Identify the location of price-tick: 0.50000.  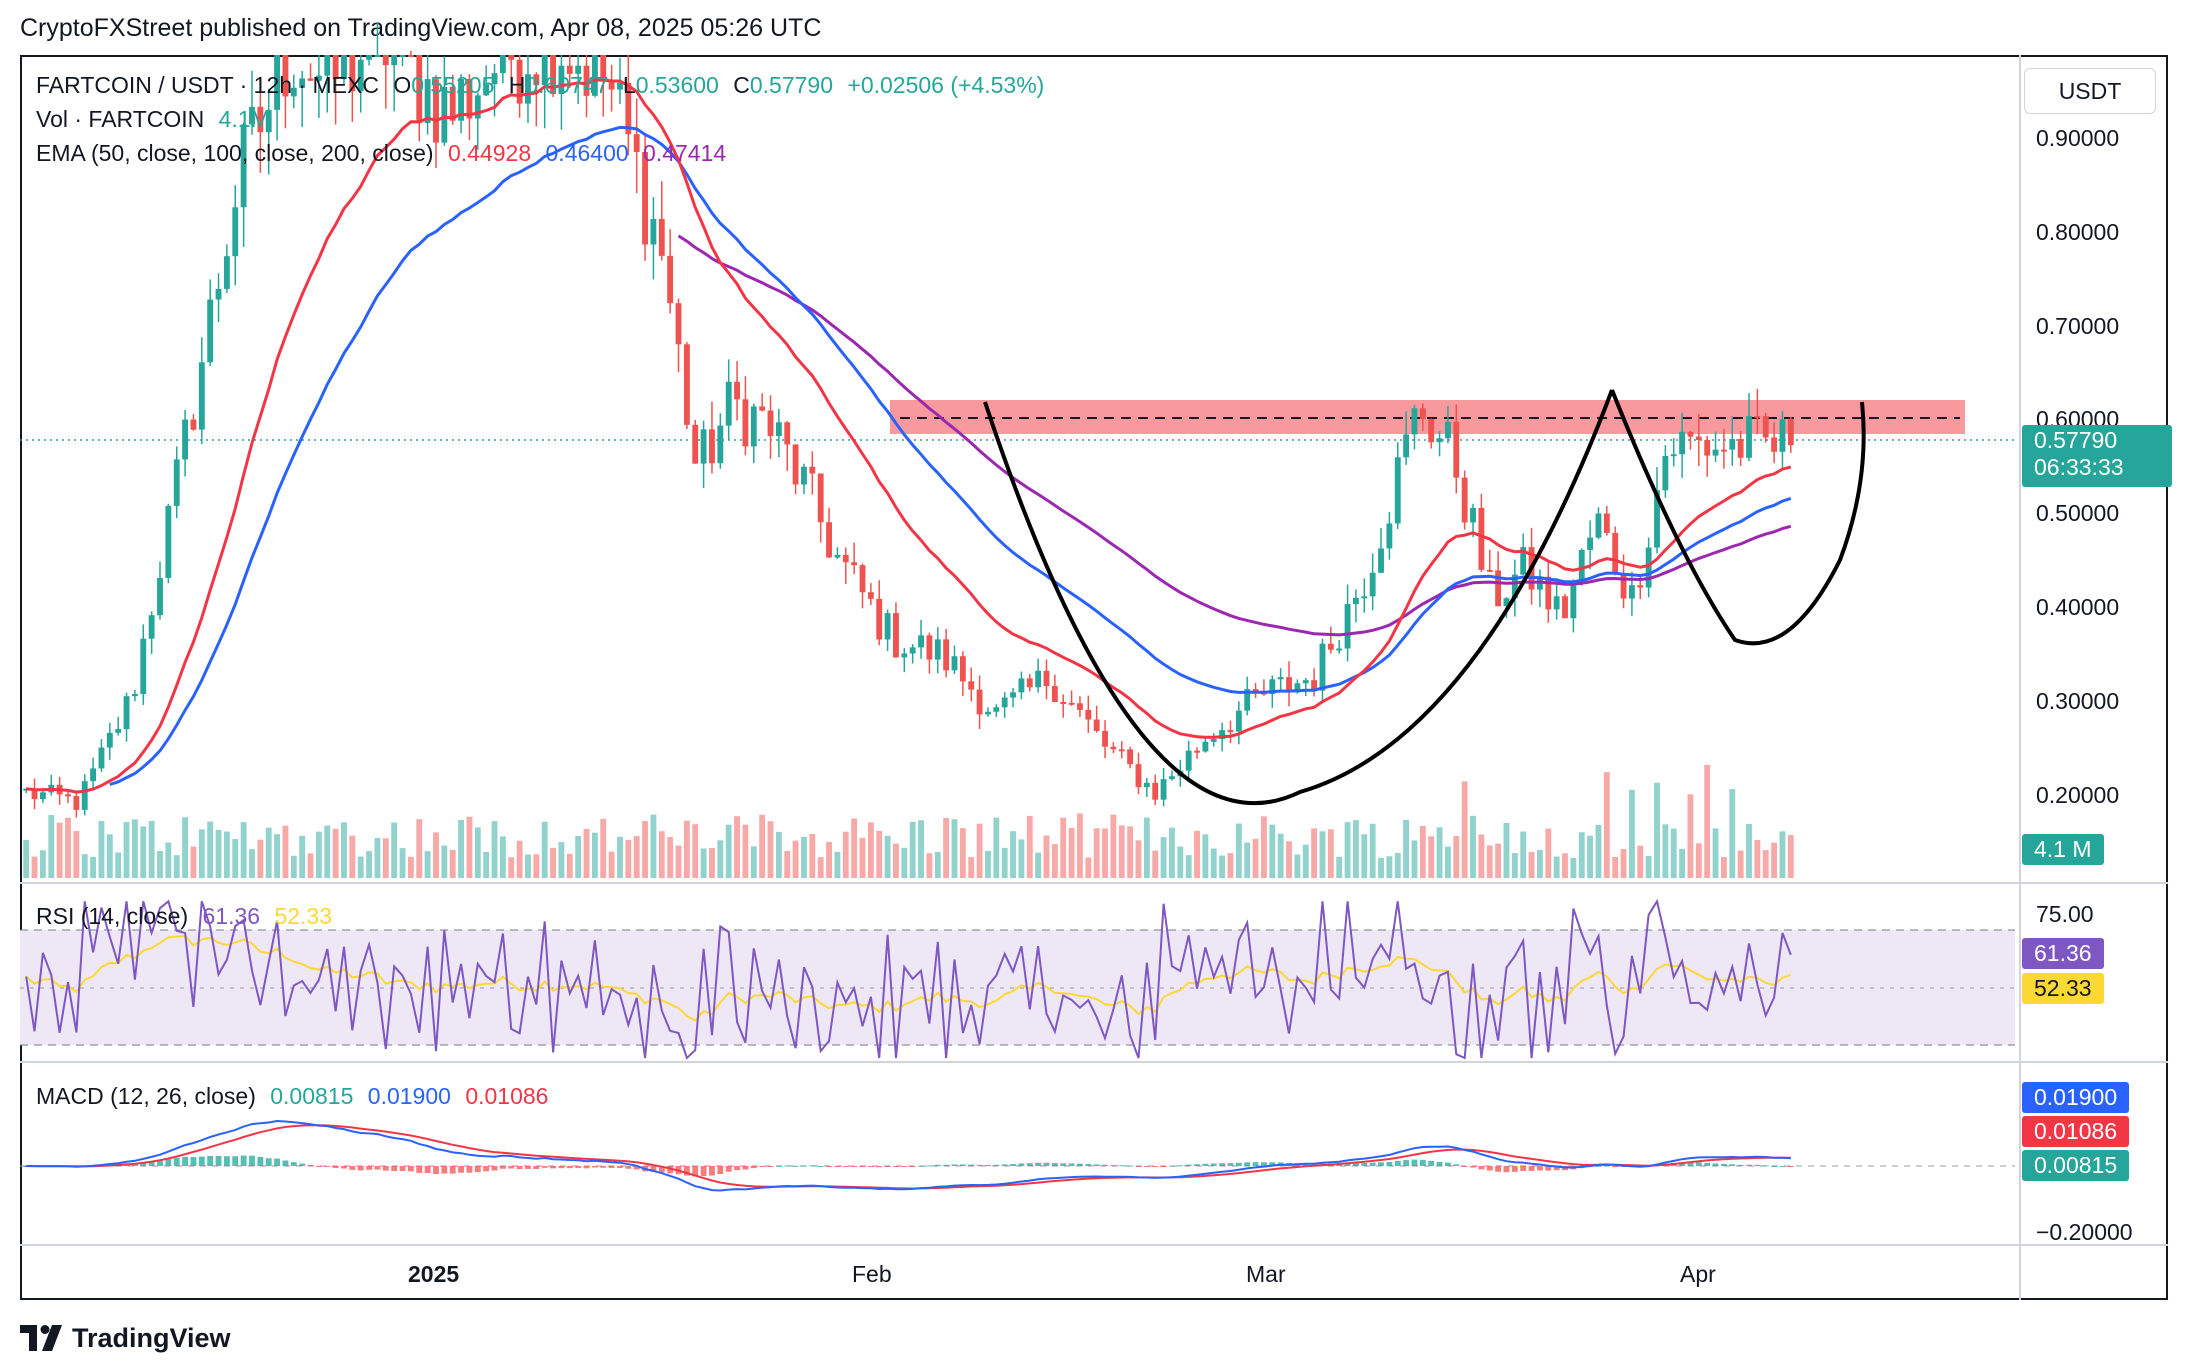
(2078, 513).